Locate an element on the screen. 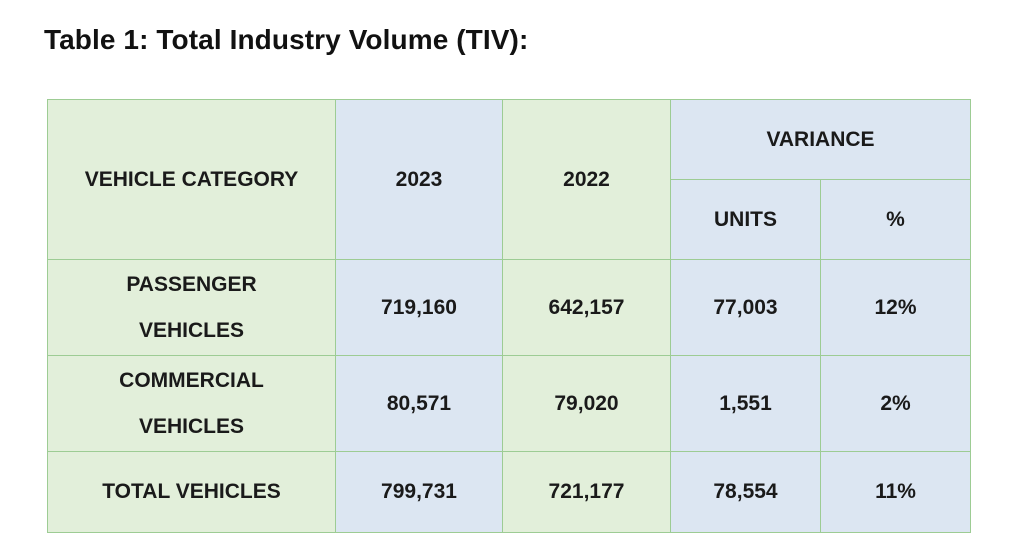  header-subrow: UNITS % is located at coordinates (509, 219).